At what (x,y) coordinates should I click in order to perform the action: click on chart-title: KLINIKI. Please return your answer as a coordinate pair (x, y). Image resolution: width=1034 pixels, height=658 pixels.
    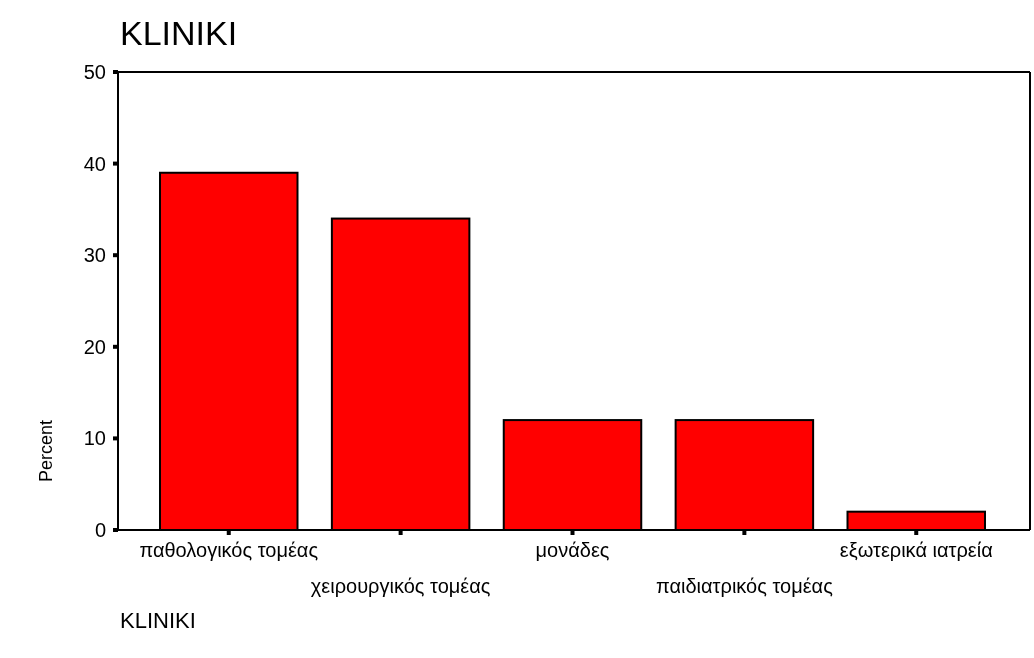
    Looking at the image, I should click on (179, 33).